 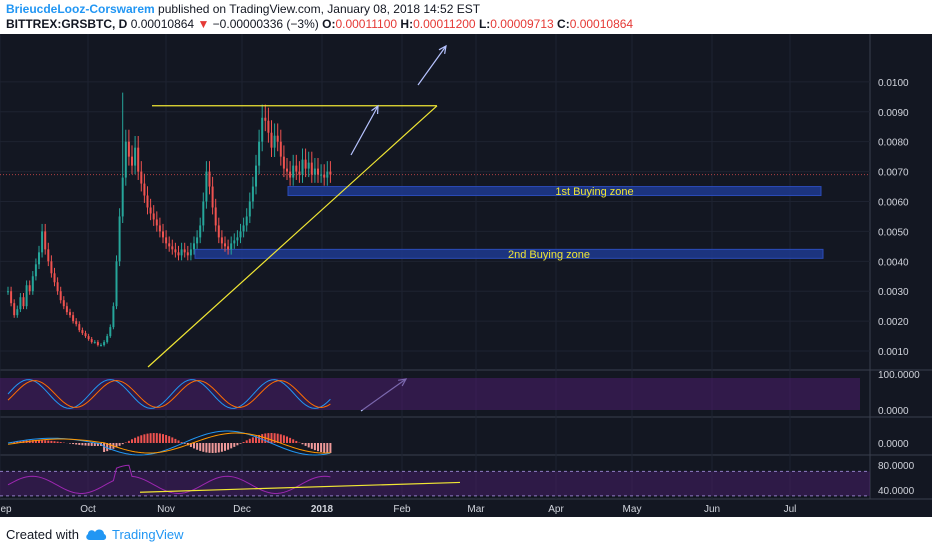 What do you see at coordinates (80, 9) in the screenshot?
I see `author-link: BrieucdeLooz-Corswarem` at bounding box center [80, 9].